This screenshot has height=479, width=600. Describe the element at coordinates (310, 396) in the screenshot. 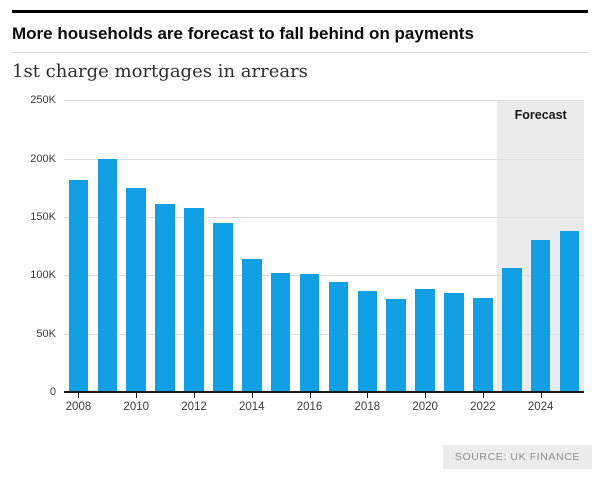

I see `x-tick-2016` at that location.